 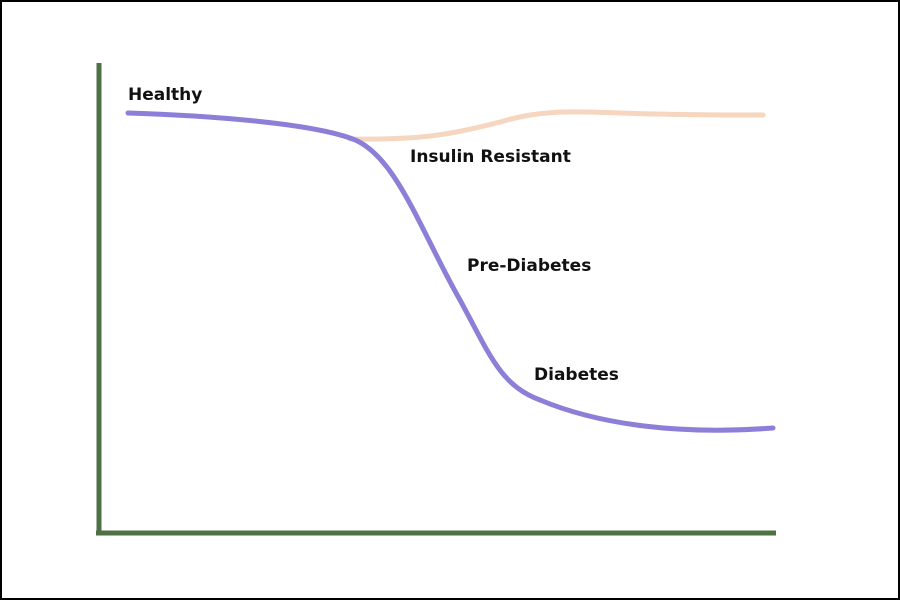 I want to click on insulin-resistant-curve, so click(x=556, y=125).